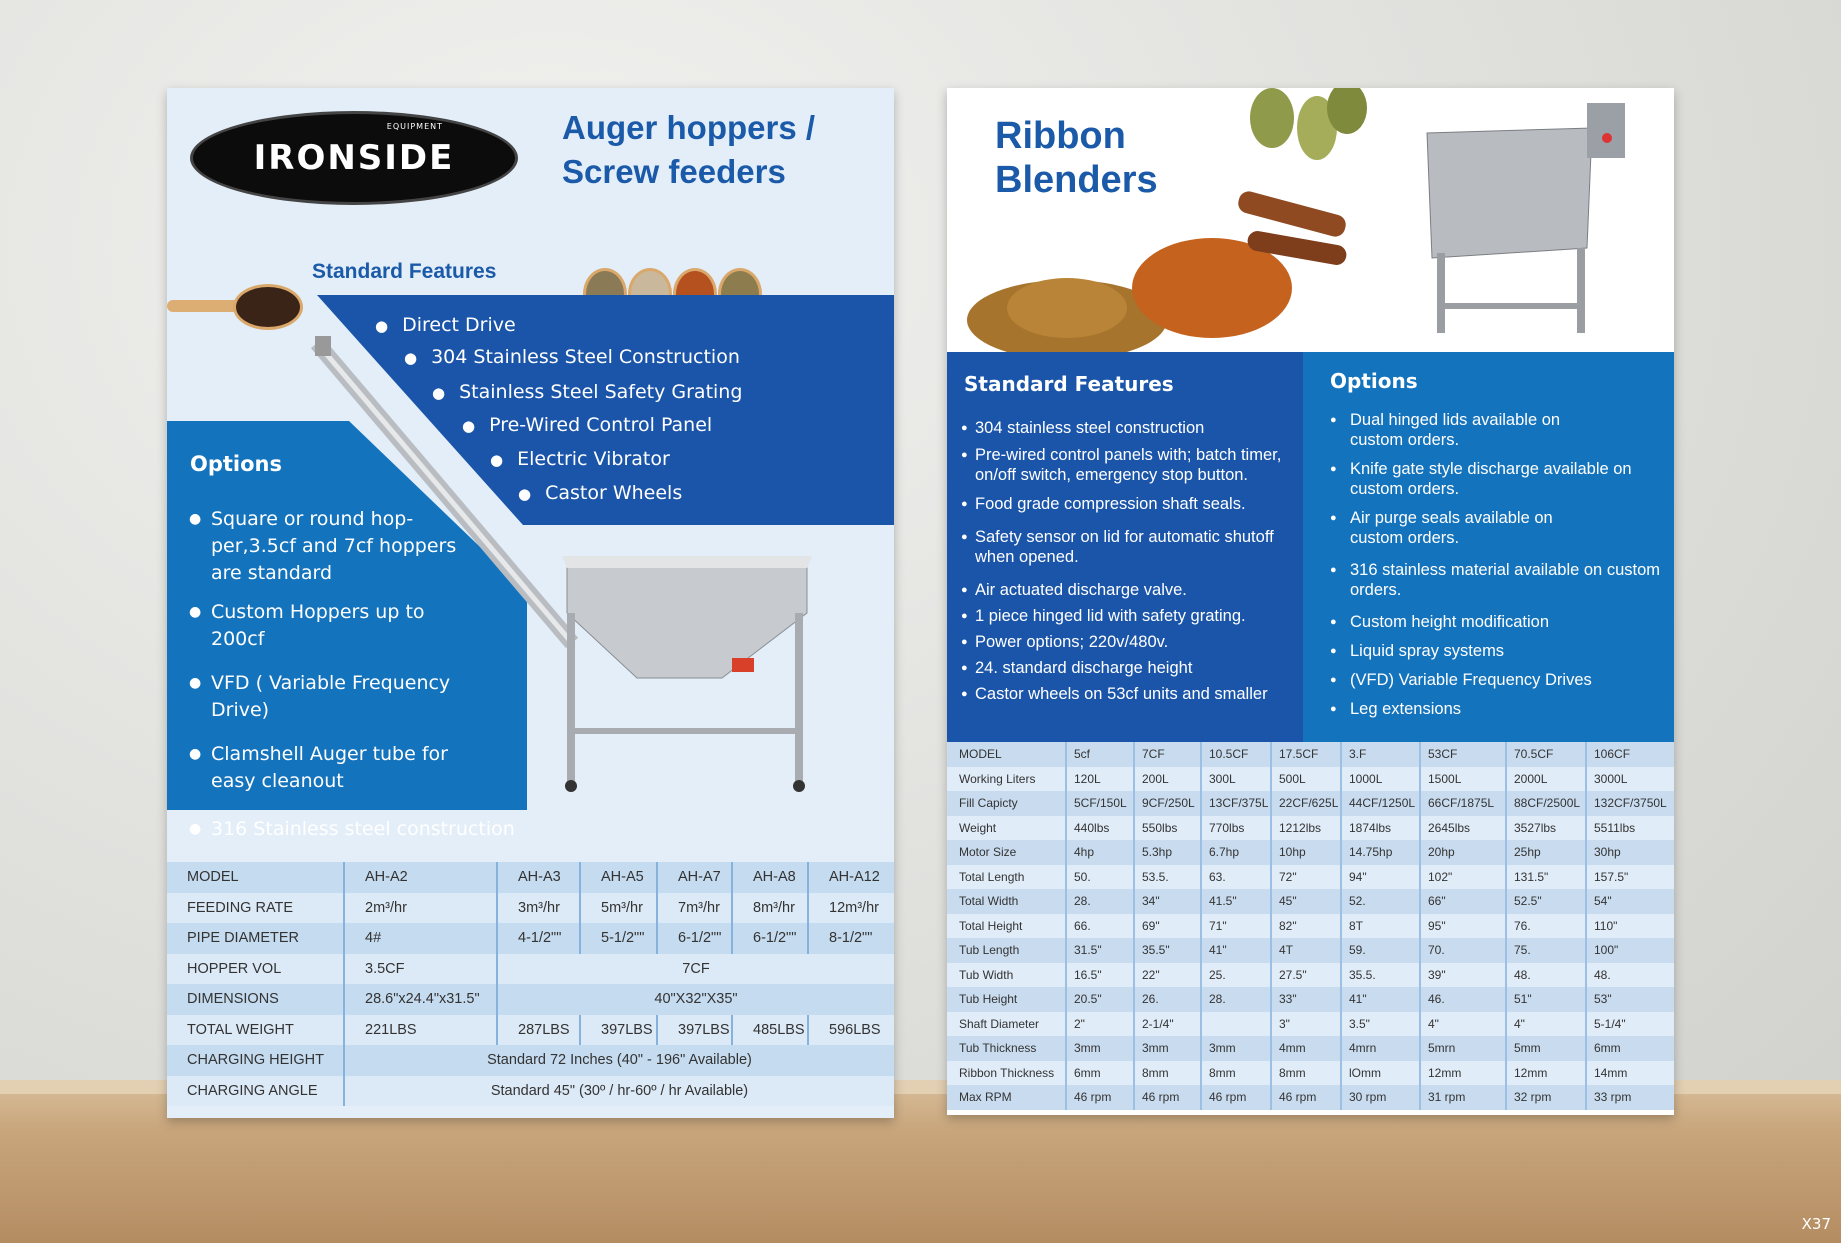 The image size is (1841, 1243). Describe the element at coordinates (1545, 803) in the screenshot. I see `table-cell: 88CF/2500L` at that location.